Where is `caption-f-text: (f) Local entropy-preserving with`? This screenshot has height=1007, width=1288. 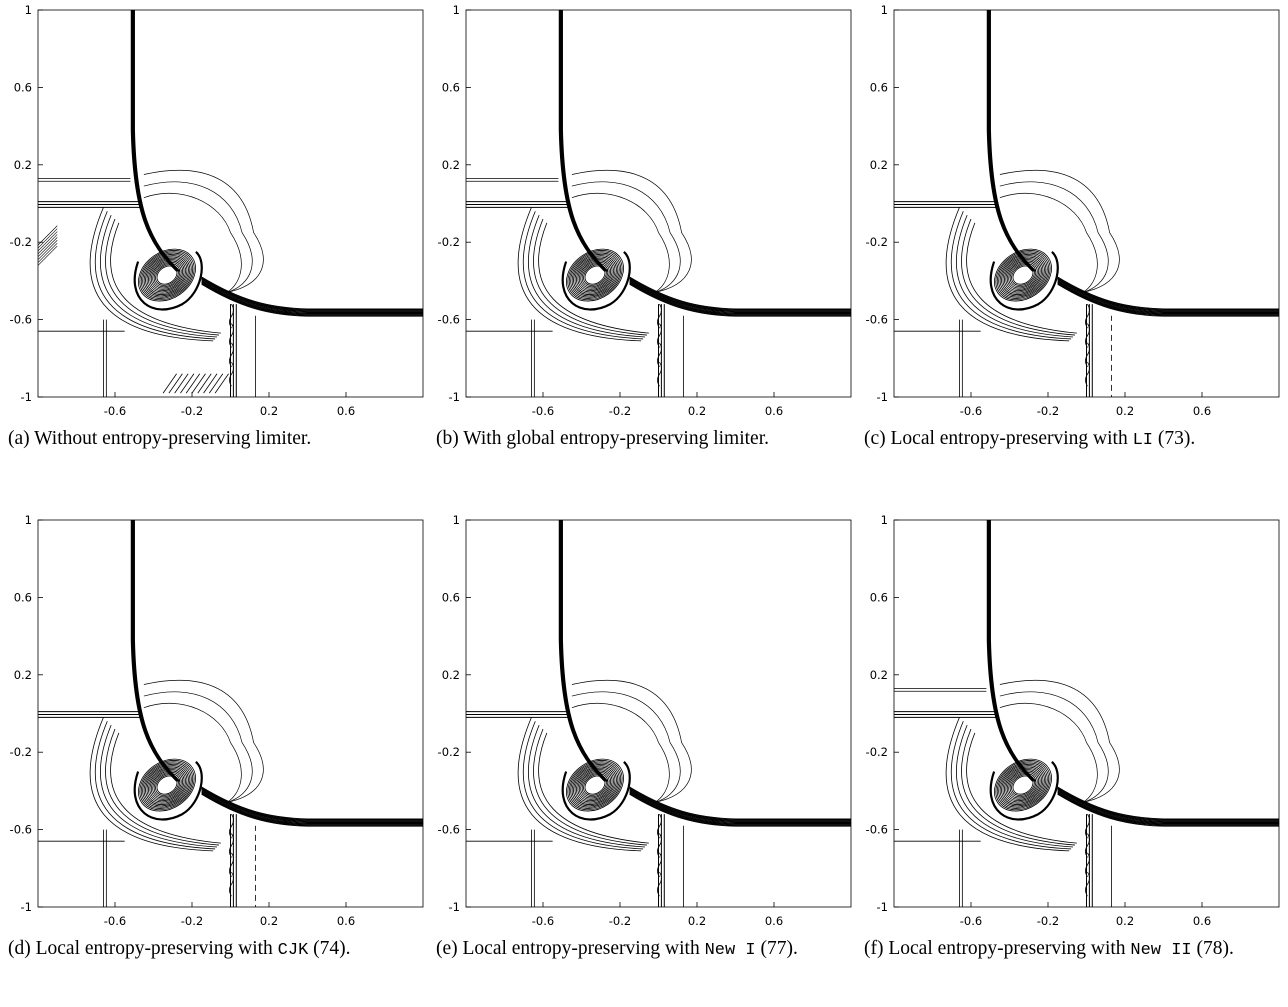 caption-f-text: (f) Local entropy-preserving with is located at coordinates (997, 948).